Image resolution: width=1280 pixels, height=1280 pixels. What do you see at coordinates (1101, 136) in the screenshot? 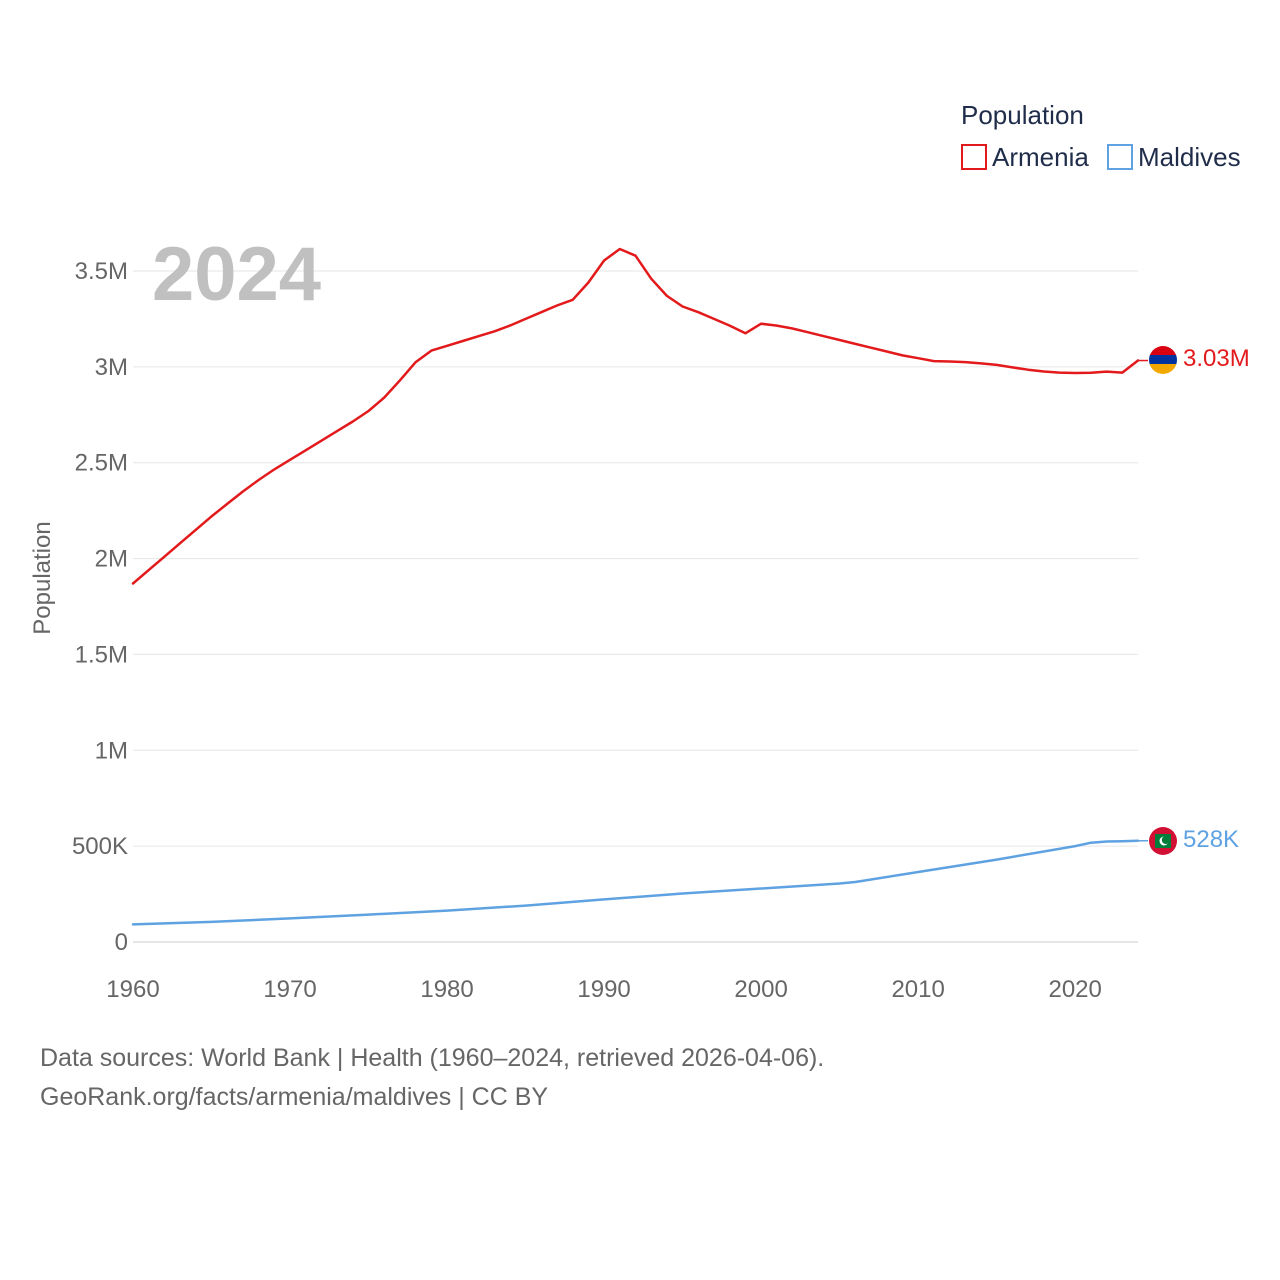
I see `legend: Population Armenia Maldives` at bounding box center [1101, 136].